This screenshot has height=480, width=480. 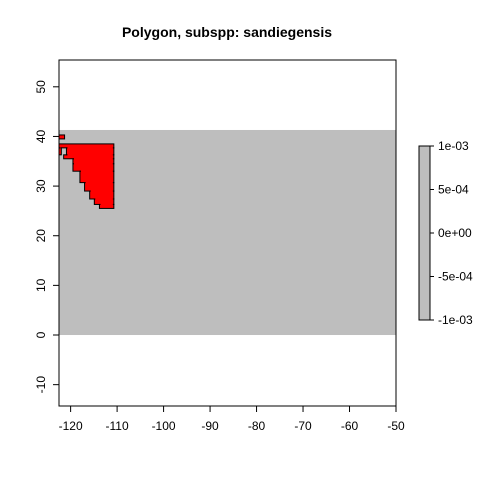 I want to click on y-tick-label: -10, so click(x=41, y=385).